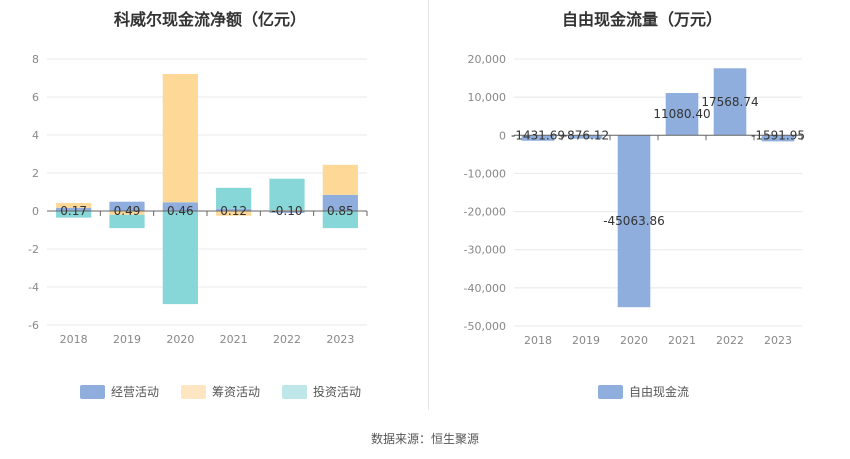 The image size is (850, 459). I want to click on data-label: -1431.69, so click(538, 135).